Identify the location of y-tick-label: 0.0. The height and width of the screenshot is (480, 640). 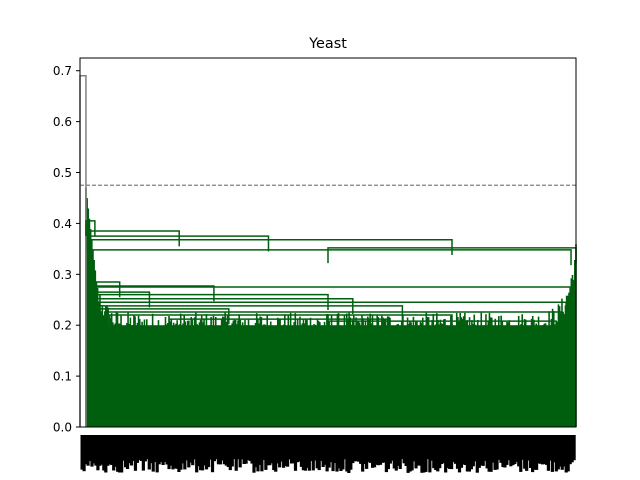
(62, 428).